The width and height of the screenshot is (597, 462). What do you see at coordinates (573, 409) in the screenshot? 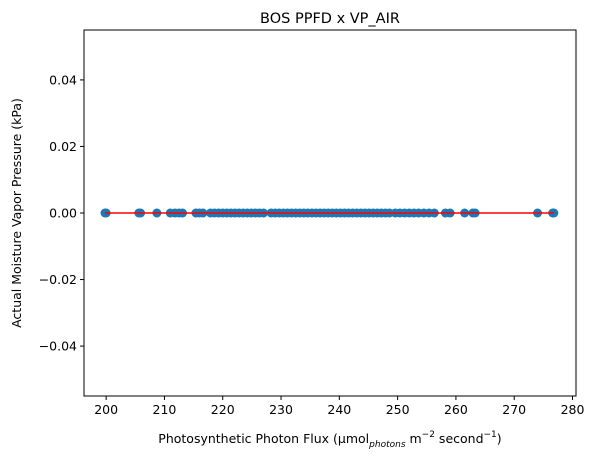
I see `x-tick-label: 280` at bounding box center [573, 409].